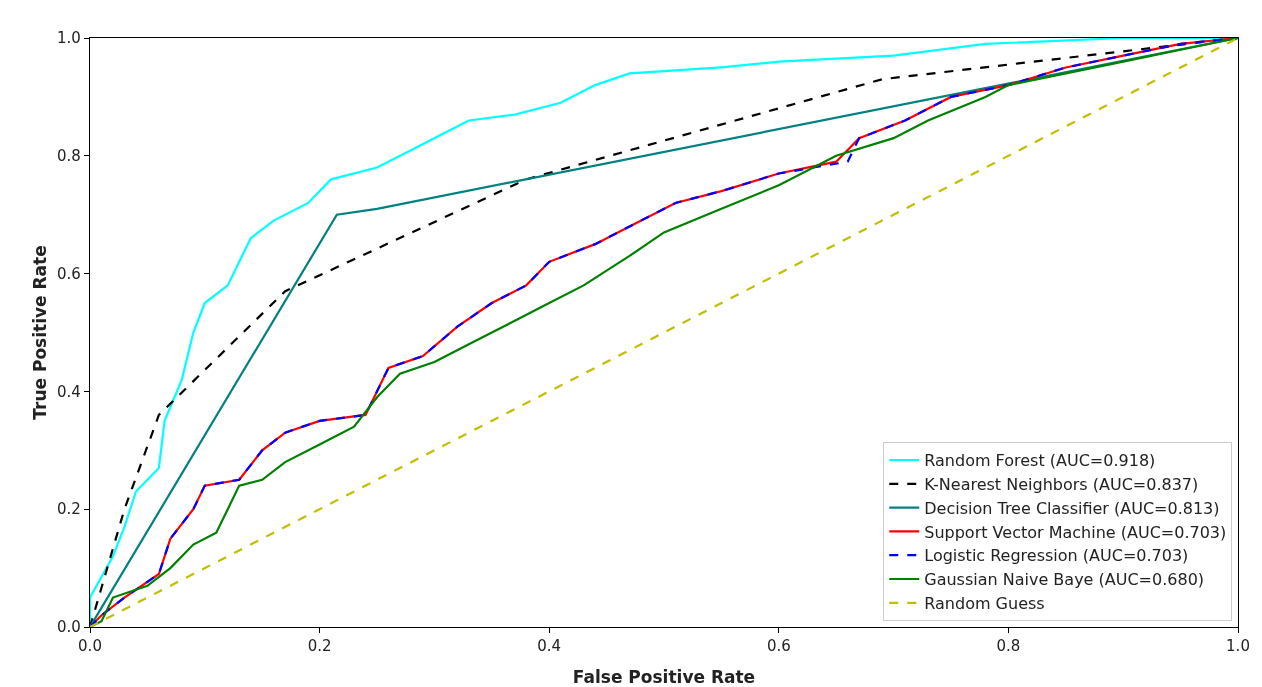 This screenshot has height=687, width=1262. What do you see at coordinates (778, 646) in the screenshot?
I see `x-tick-label: 0.6` at bounding box center [778, 646].